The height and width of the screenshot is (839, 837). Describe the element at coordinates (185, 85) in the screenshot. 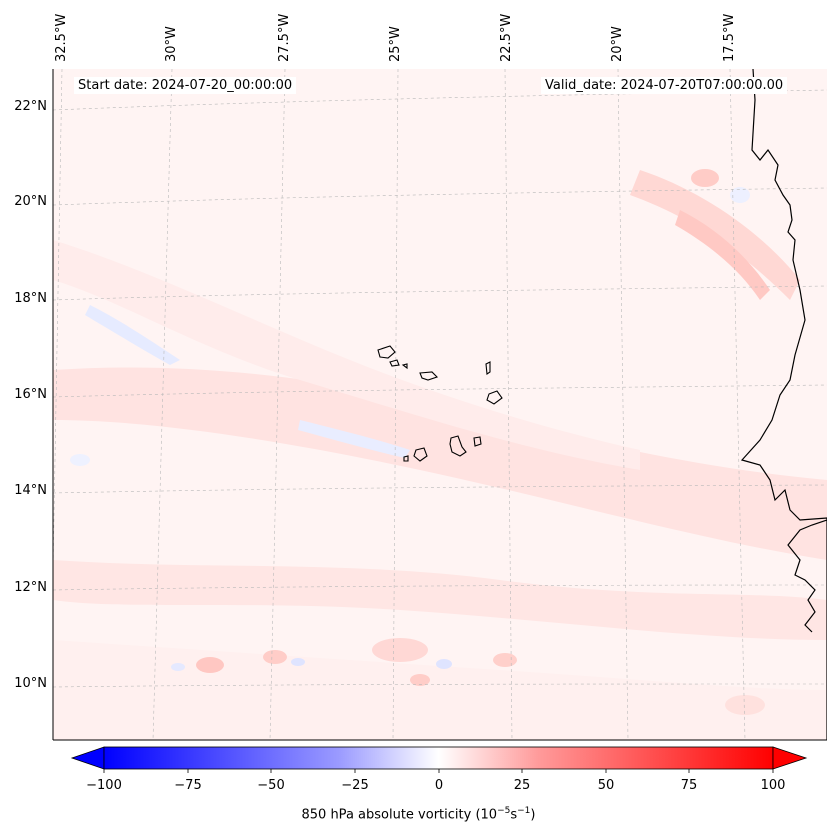

I see `start-date-label: Start date: 2024-07-20_00:00:00` at that location.